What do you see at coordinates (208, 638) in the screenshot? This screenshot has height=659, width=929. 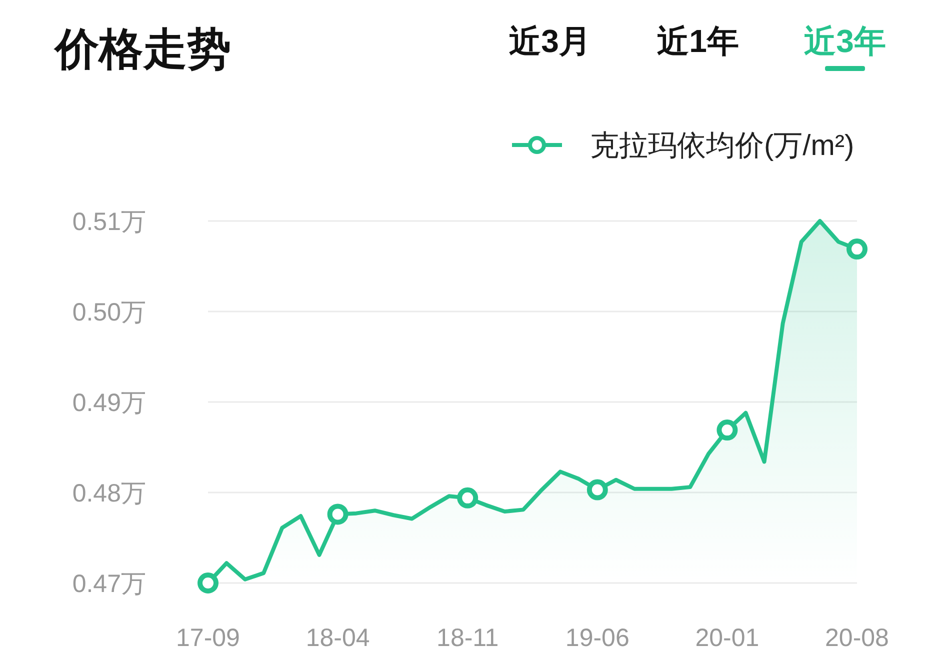 I see `x-tick-label: 17-09` at bounding box center [208, 638].